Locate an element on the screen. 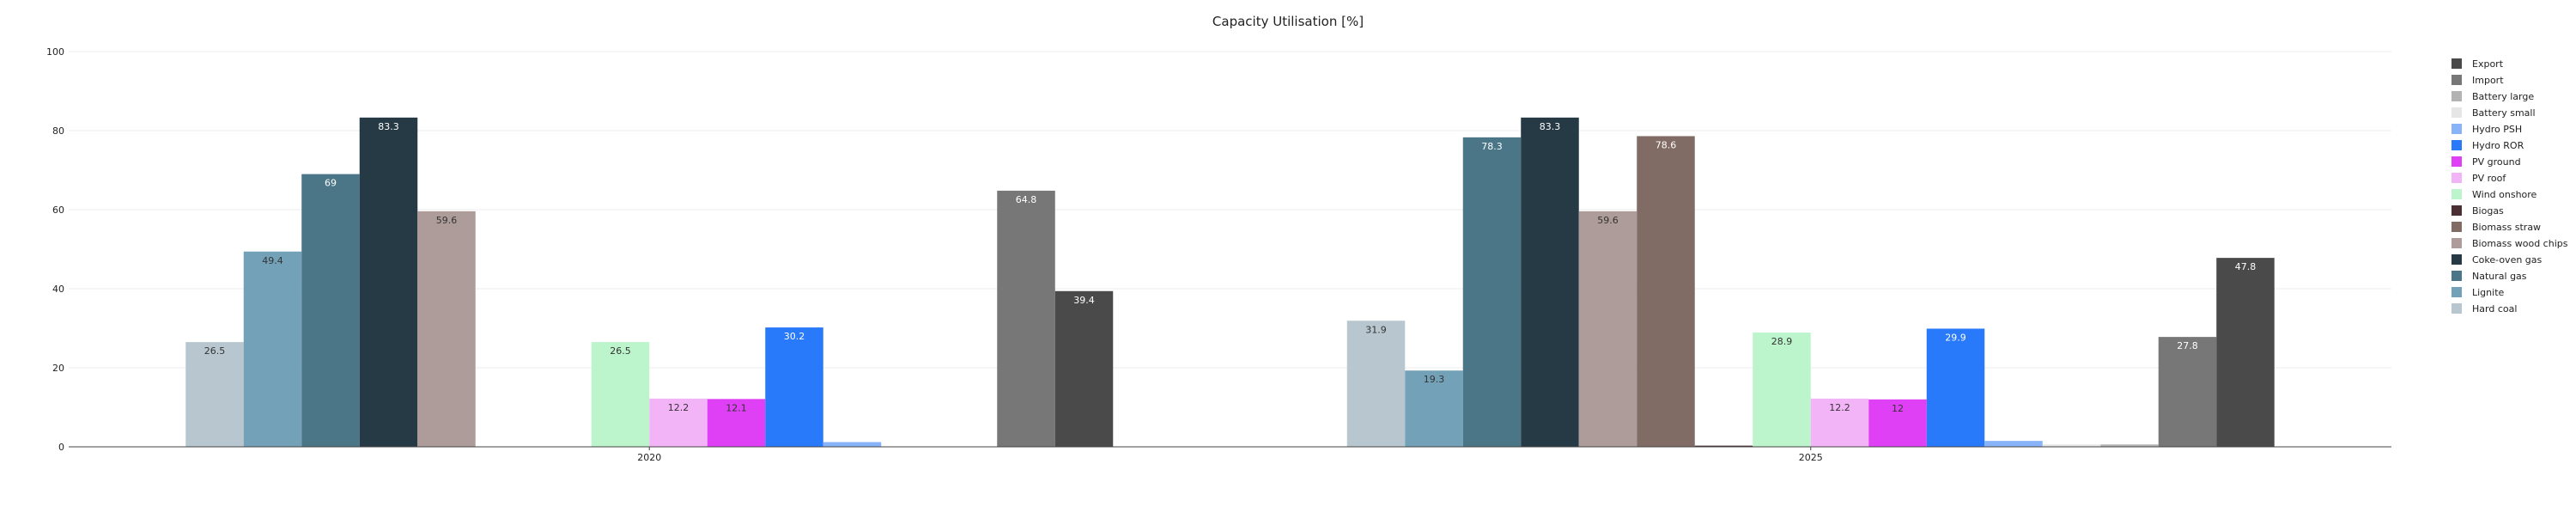 The height and width of the screenshot is (519, 2576). data-label-coke-oven-gas-2020: 83.3 is located at coordinates (388, 126).